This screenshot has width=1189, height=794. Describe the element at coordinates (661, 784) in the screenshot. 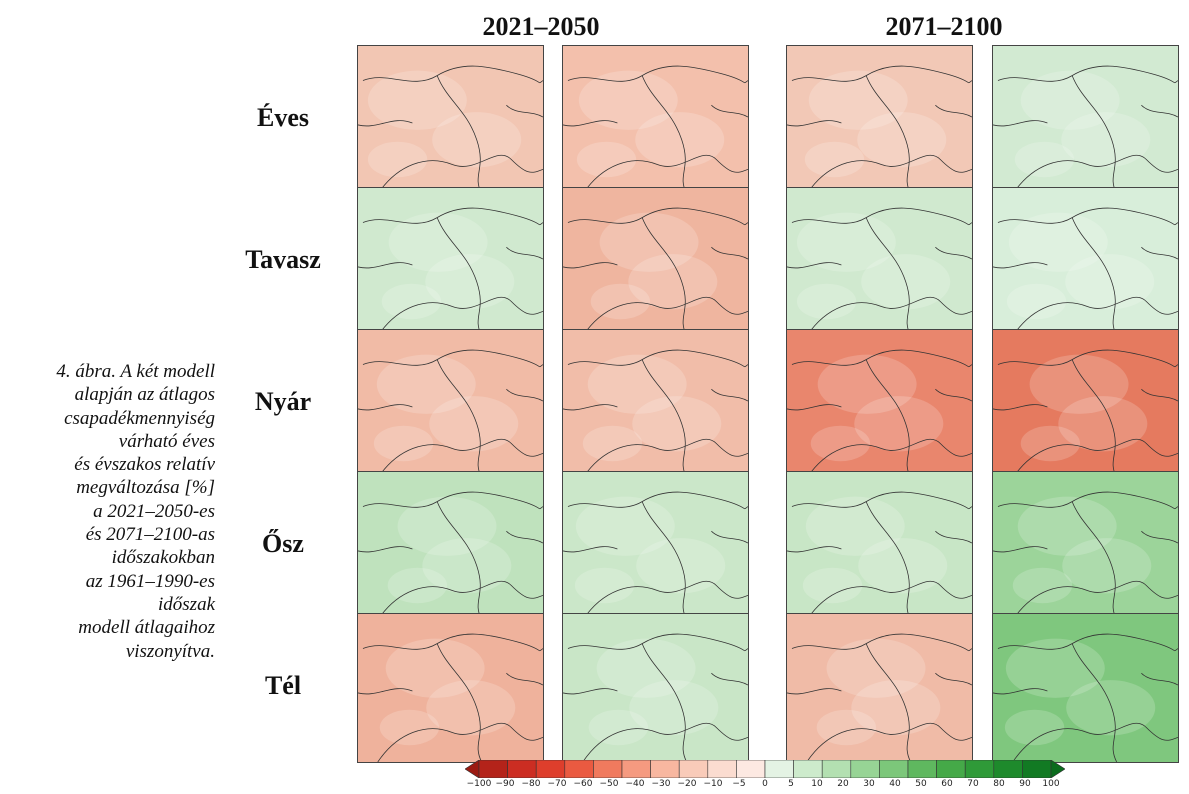

I see `colorbar-tick-label: −30` at that location.